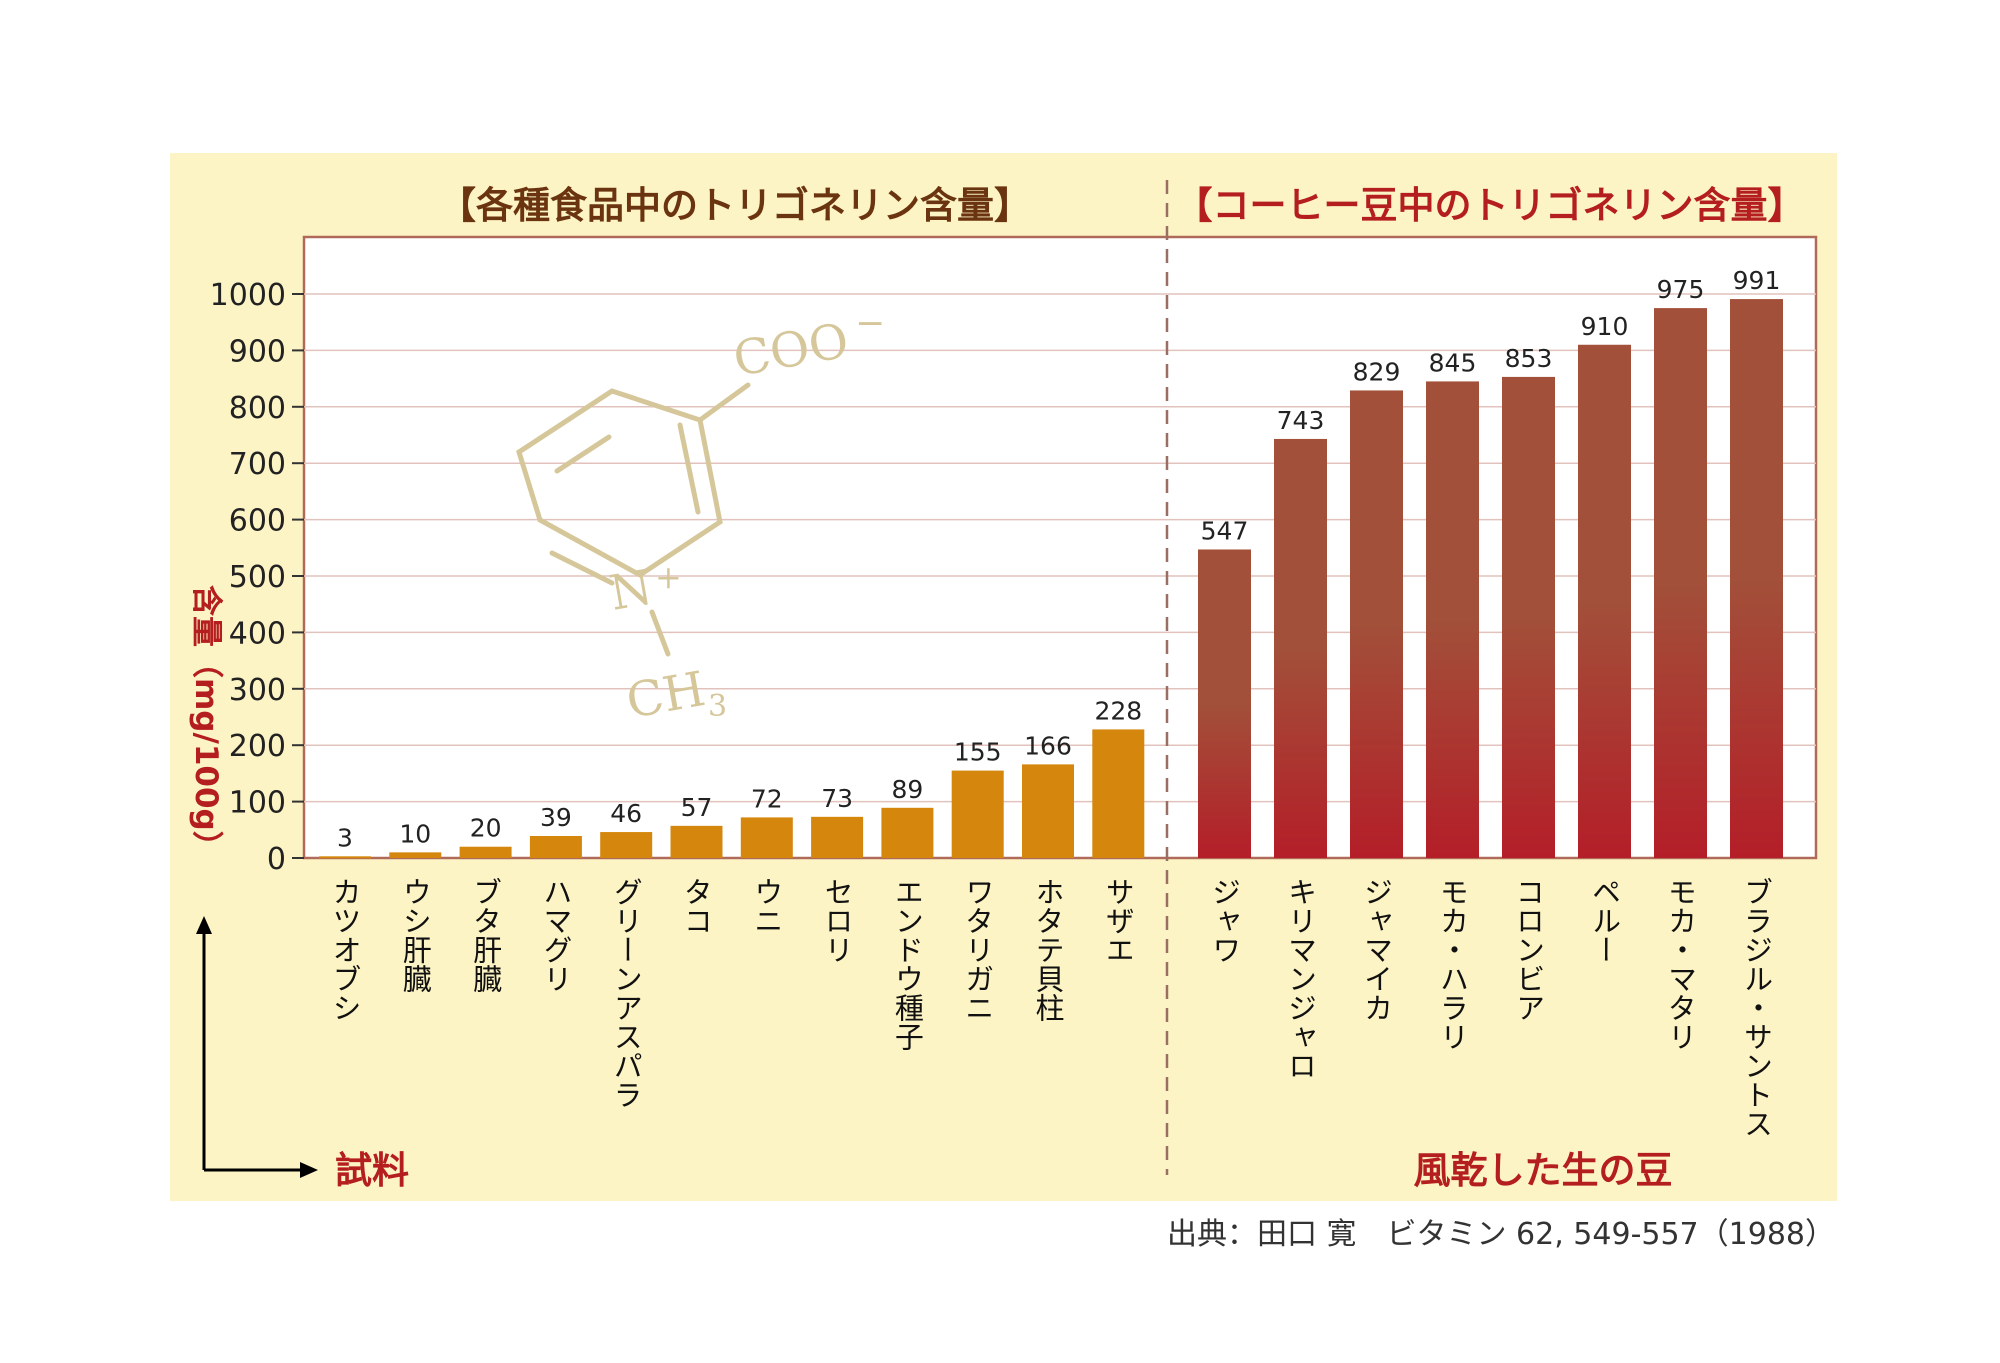  What do you see at coordinates (1453, 964) in the screenshot?
I see `category-label: モカ・ハラリ` at bounding box center [1453, 964].